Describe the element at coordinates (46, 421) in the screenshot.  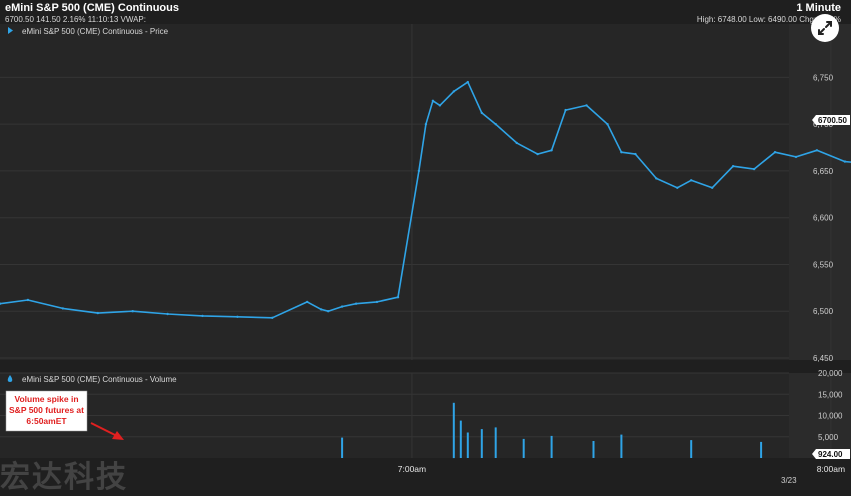
I see `annotation-line-3: 6:50amET` at that location.